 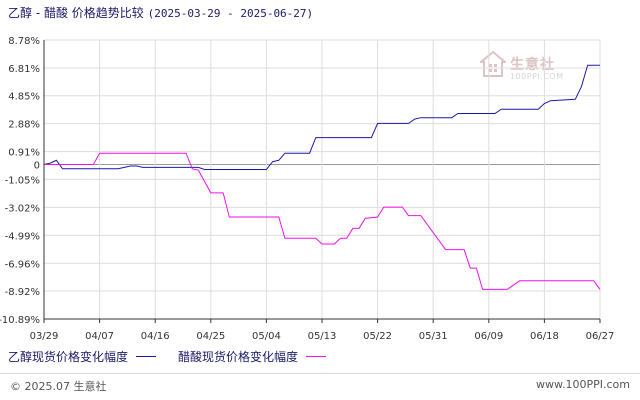 I want to click on y-tick-label: 0.91%, so click(x=24, y=153).